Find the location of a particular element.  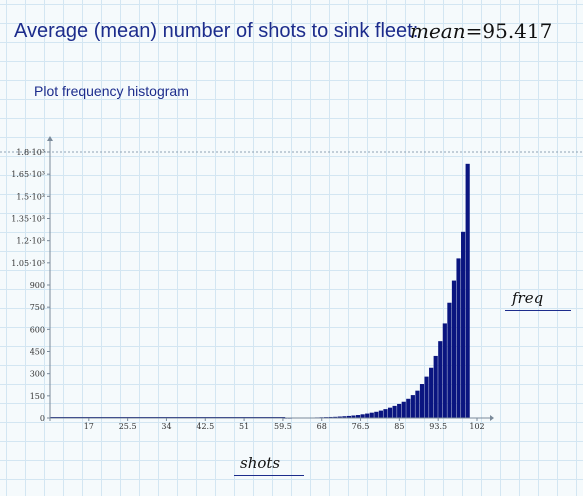

mean-value: 95.417 is located at coordinates (517, 31).